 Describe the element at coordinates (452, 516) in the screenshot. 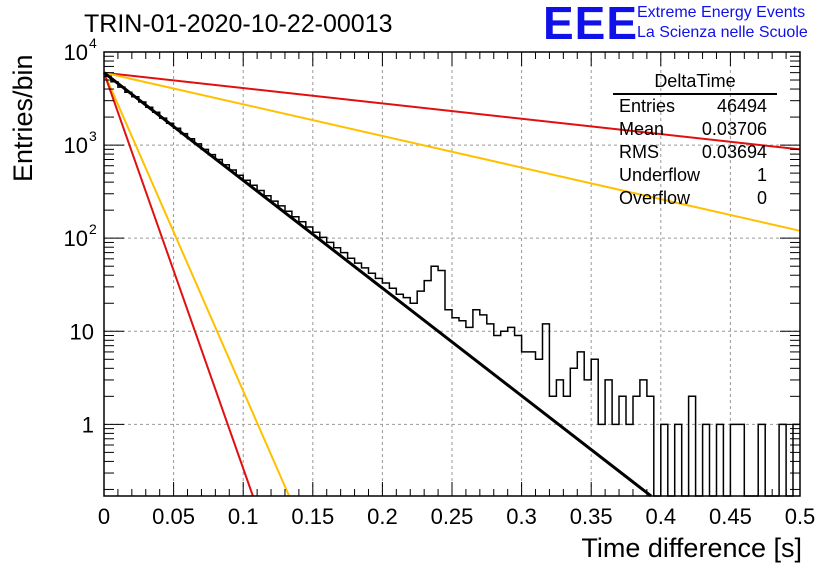

I see `x-tick-label: 0.25` at that location.